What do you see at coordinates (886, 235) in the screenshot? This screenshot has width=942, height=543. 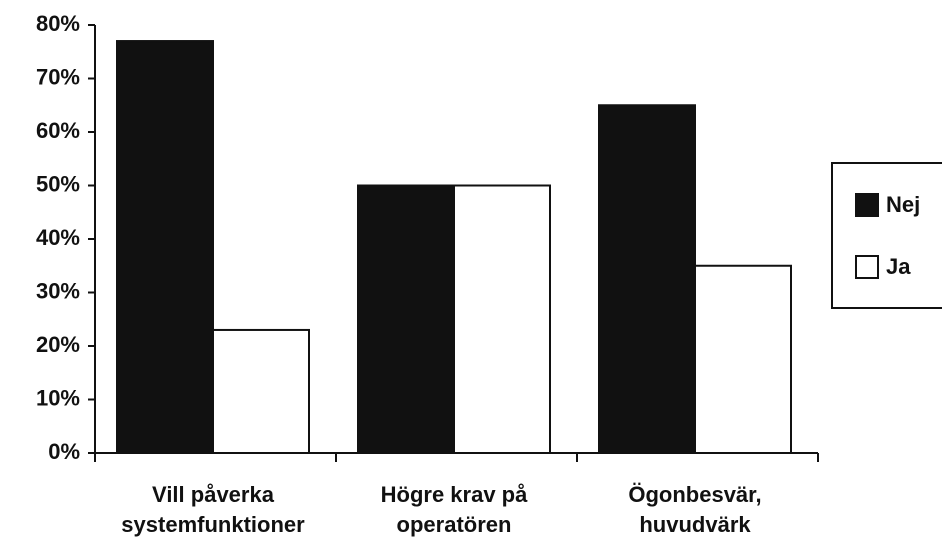 I see `legend-box` at bounding box center [886, 235].